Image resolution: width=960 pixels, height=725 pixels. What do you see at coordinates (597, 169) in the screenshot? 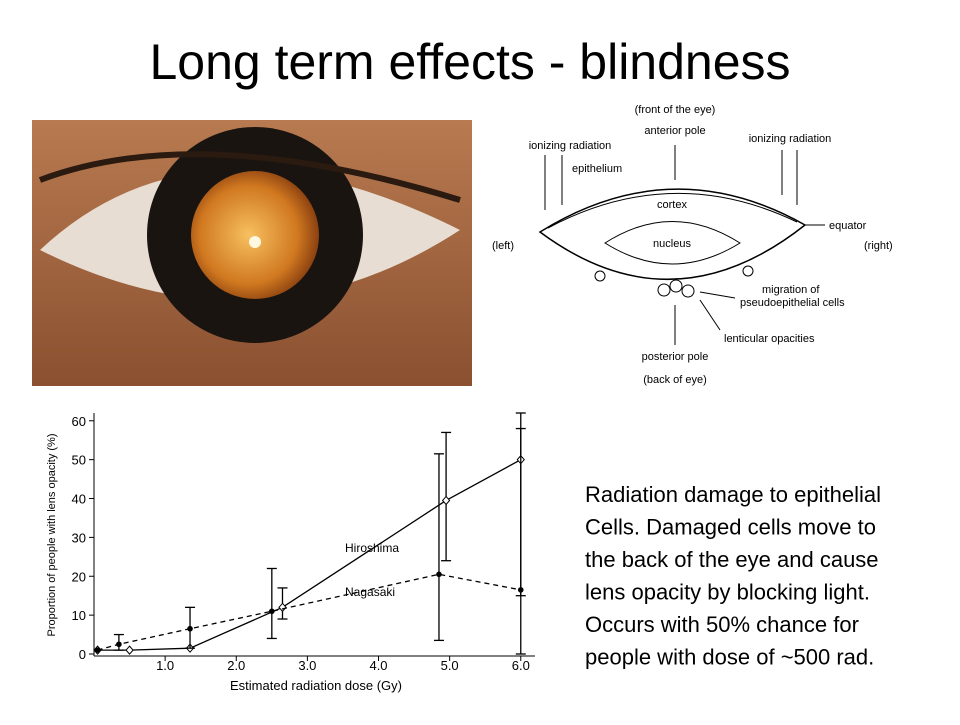
I see `diagram-label: epithelium` at bounding box center [597, 169].